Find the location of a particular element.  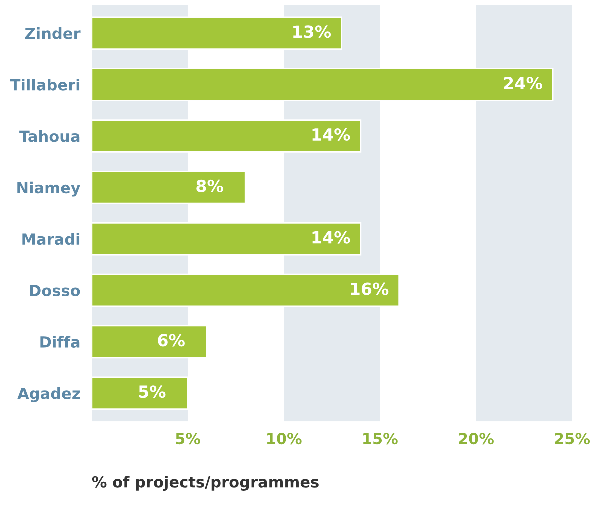

data-label: 8% is located at coordinates (210, 186).